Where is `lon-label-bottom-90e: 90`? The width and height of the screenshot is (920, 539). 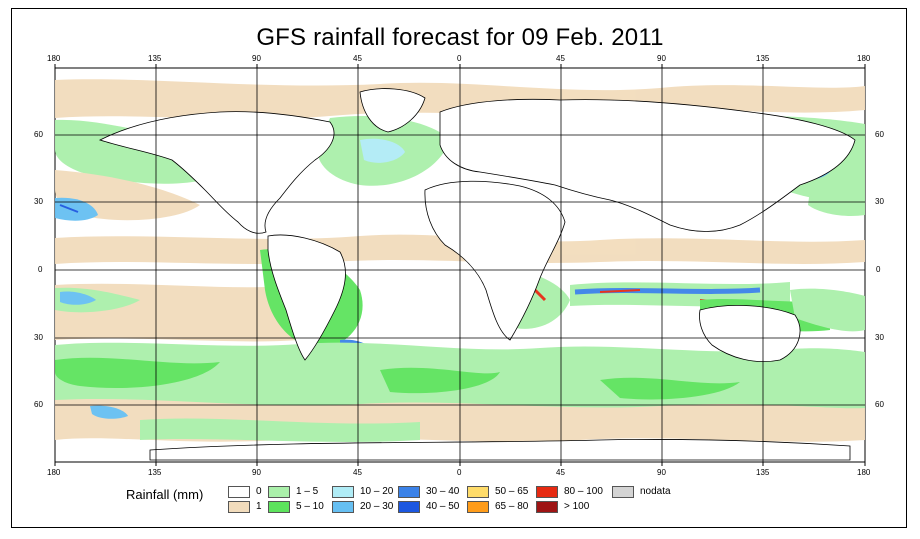
lon-label-bottom-90e: 90 is located at coordinates (661, 472).